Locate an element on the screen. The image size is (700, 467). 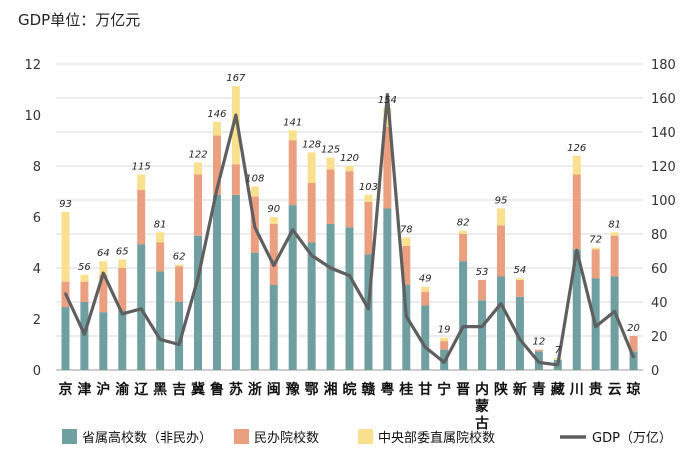
x-category-label: 皖 is located at coordinates (350, 389).